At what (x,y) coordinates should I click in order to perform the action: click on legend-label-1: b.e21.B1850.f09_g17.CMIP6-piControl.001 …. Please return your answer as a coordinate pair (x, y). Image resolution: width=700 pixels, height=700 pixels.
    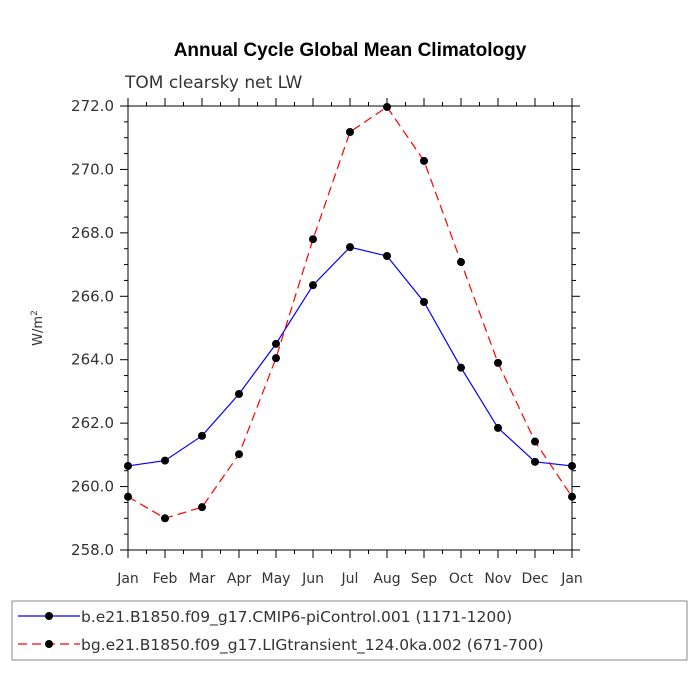
    Looking at the image, I should click on (296, 617).